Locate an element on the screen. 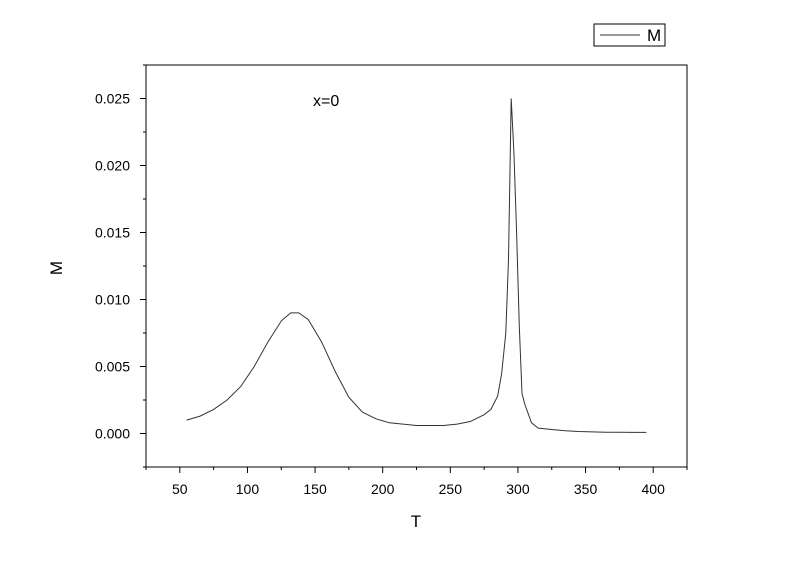 This screenshot has width=800, height=561. x-tick-label: 400 is located at coordinates (654, 489).